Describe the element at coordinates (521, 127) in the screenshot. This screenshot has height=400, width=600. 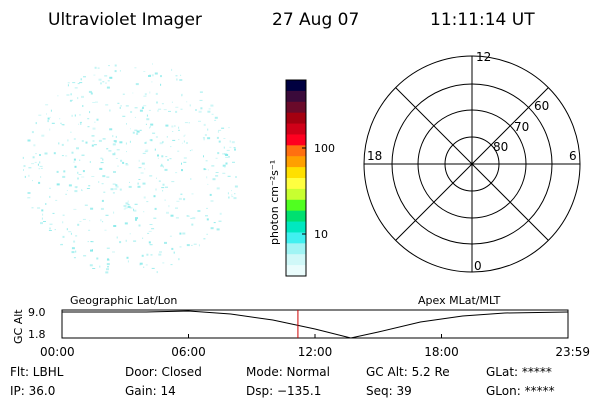
I see `latitude-label: 70` at that location.